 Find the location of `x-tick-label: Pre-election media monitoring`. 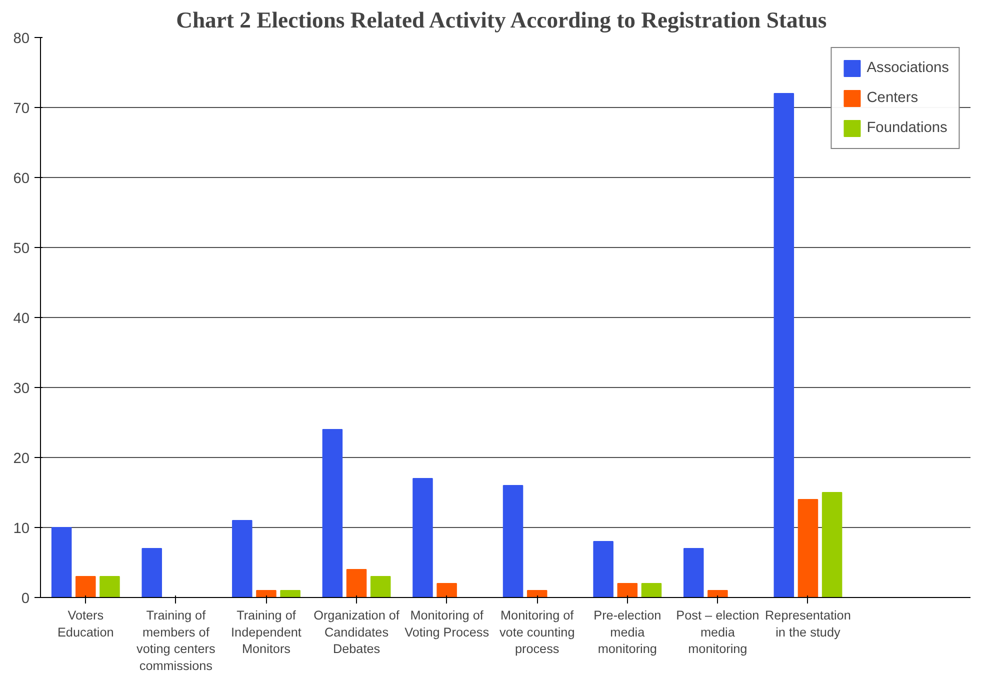

x-tick-label: Pre-election media monitoring is located at coordinates (628, 632).